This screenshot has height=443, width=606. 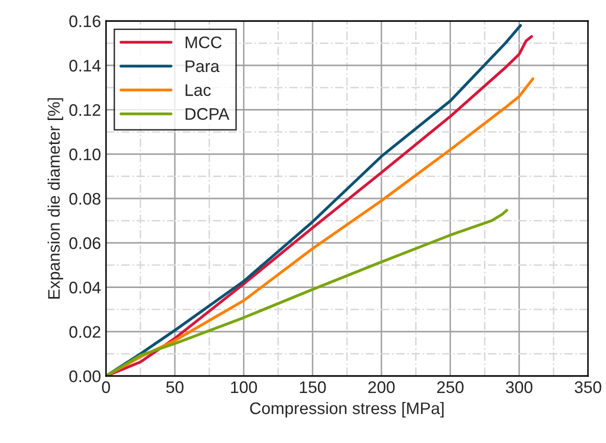 I want to click on x-tick-label: 50, so click(x=175, y=387).